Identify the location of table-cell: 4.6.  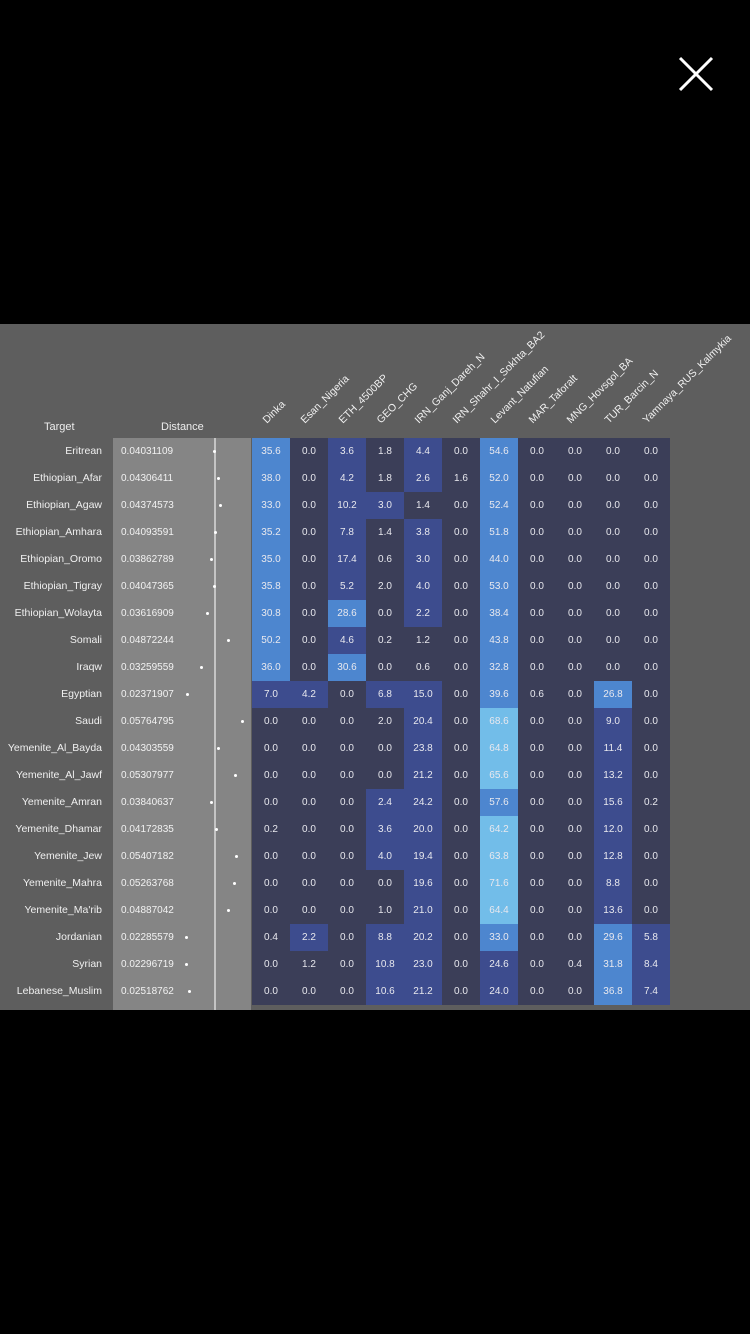
(347, 640).